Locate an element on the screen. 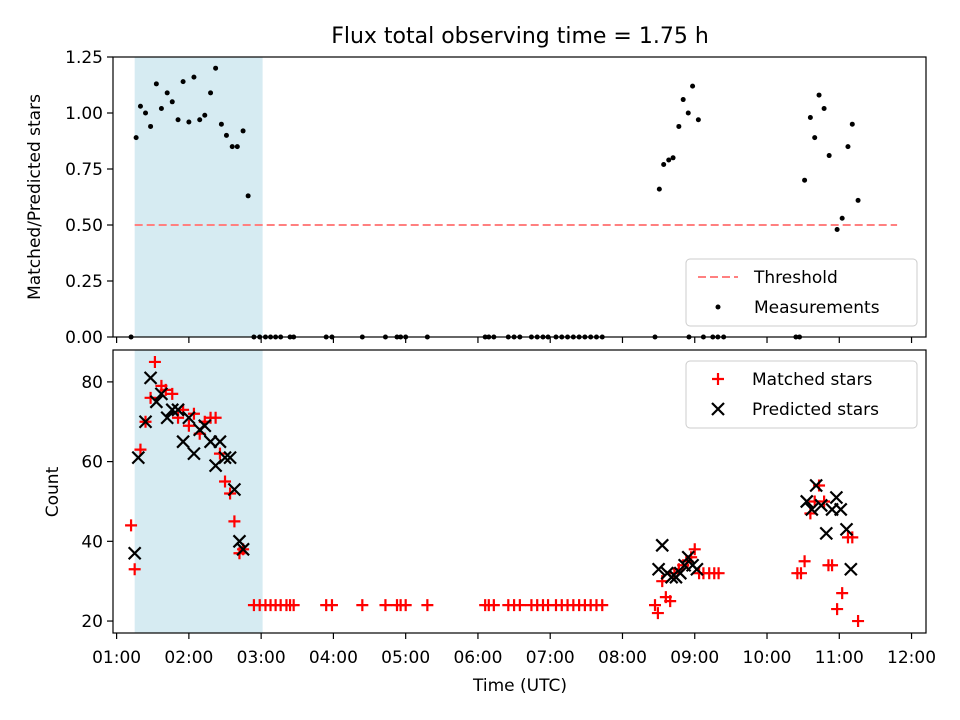 The height and width of the screenshot is (720, 960). y-tick-label: 0.25 is located at coordinates (84, 282).